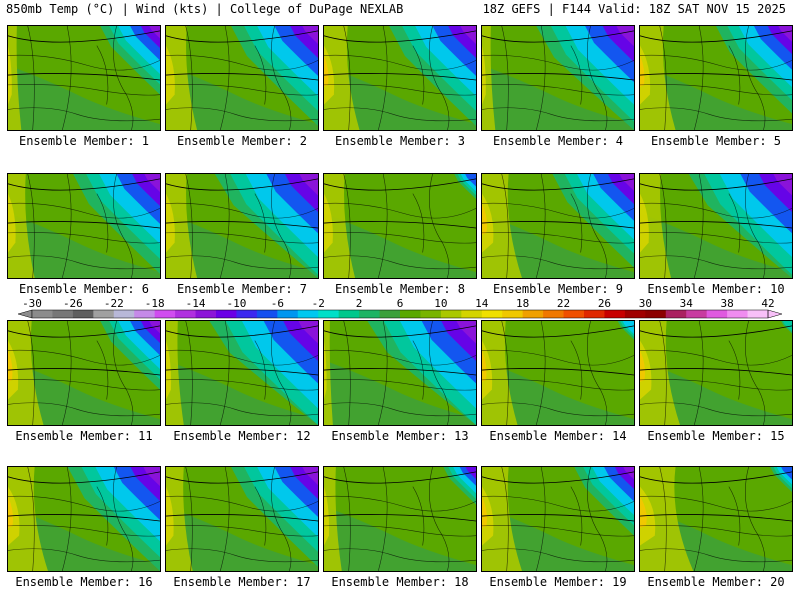 Image resolution: width=800 pixels, height=600 pixels. I want to click on colorbar-tick-label: 10, so click(440, 304).